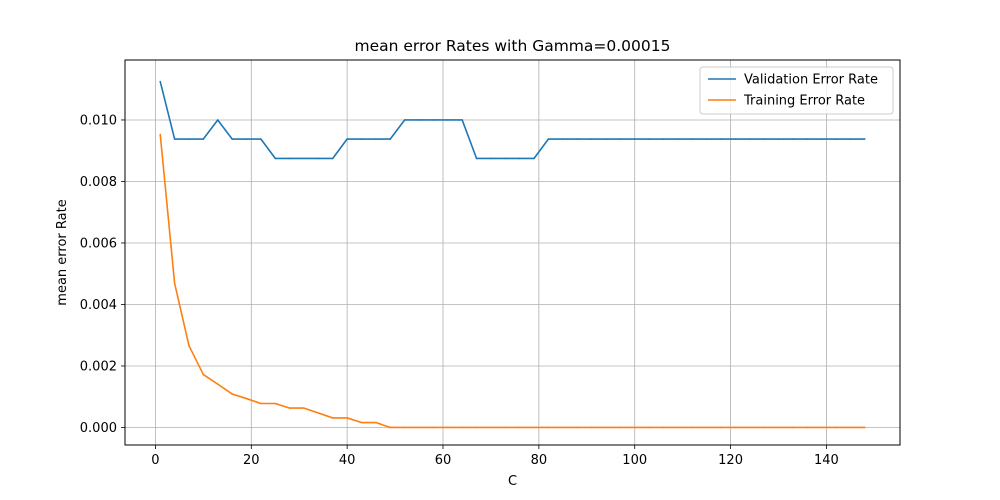  What do you see at coordinates (730, 460) in the screenshot?
I see `x-tick-label: 120` at bounding box center [730, 460].